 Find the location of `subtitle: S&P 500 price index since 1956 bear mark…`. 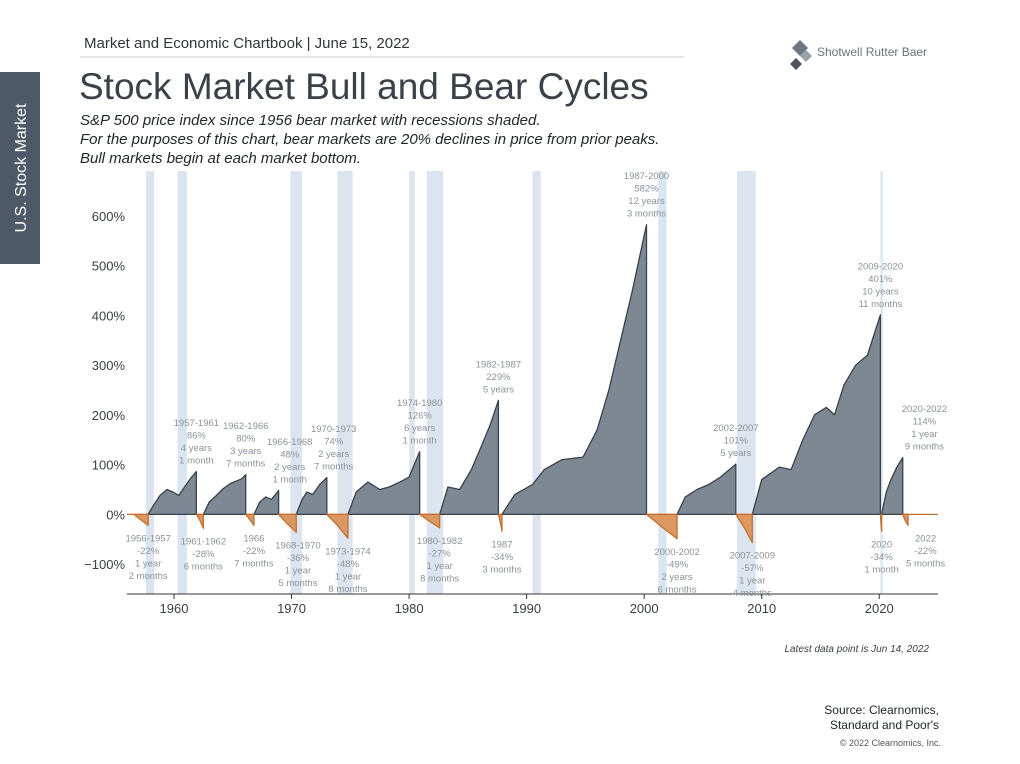

subtitle: S&P 500 price index since 1956 bear mark… is located at coordinates (310, 120).